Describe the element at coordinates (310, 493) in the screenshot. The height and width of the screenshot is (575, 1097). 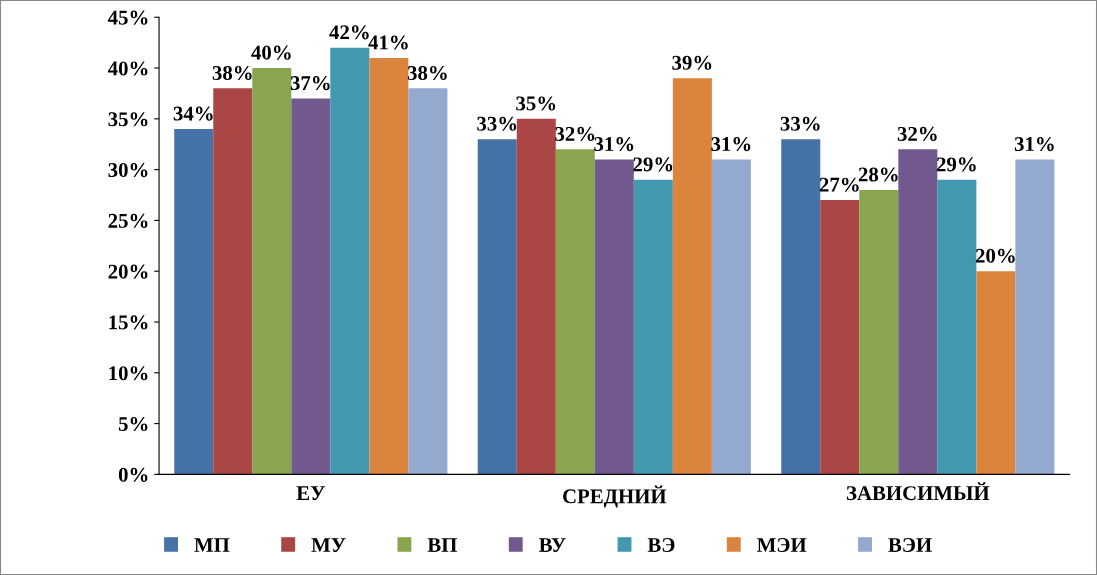
I see `x-tick-label: ЕУ` at that location.